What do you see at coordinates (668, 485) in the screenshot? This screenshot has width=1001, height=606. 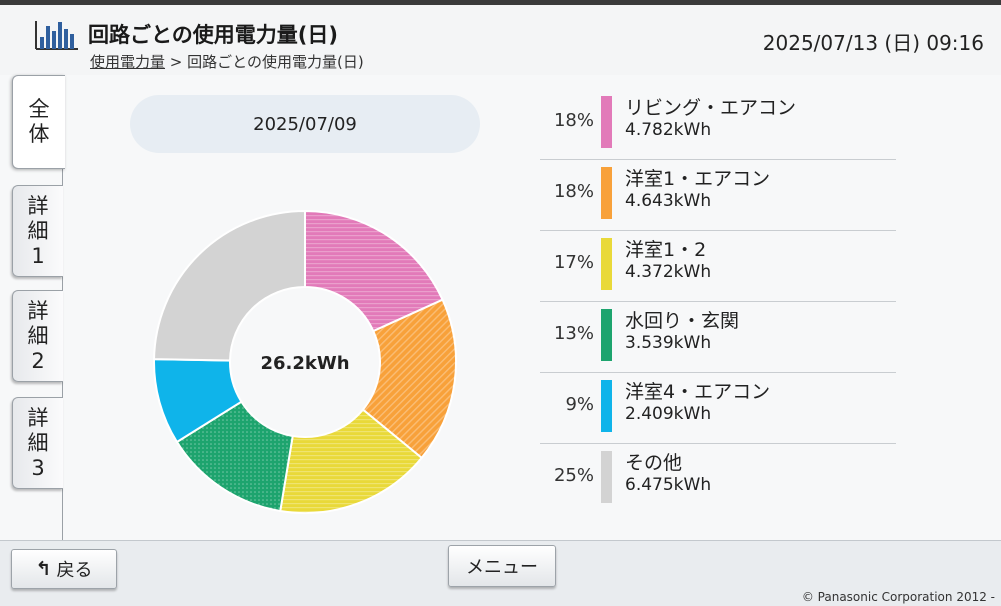 I see `legend-value: 6.475kWh` at bounding box center [668, 485].